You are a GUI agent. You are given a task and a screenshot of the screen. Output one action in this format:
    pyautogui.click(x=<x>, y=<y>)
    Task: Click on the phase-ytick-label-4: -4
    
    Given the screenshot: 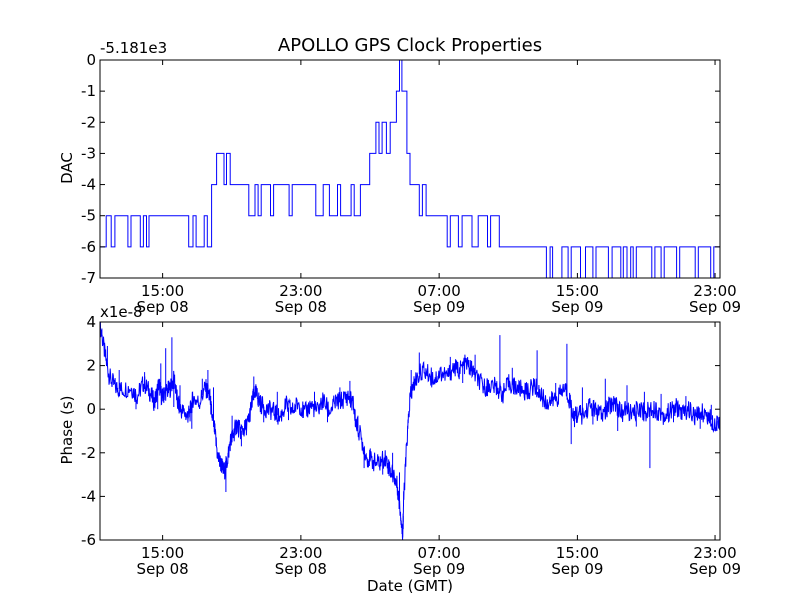 What is the action you would take?
    pyautogui.click(x=88, y=496)
    